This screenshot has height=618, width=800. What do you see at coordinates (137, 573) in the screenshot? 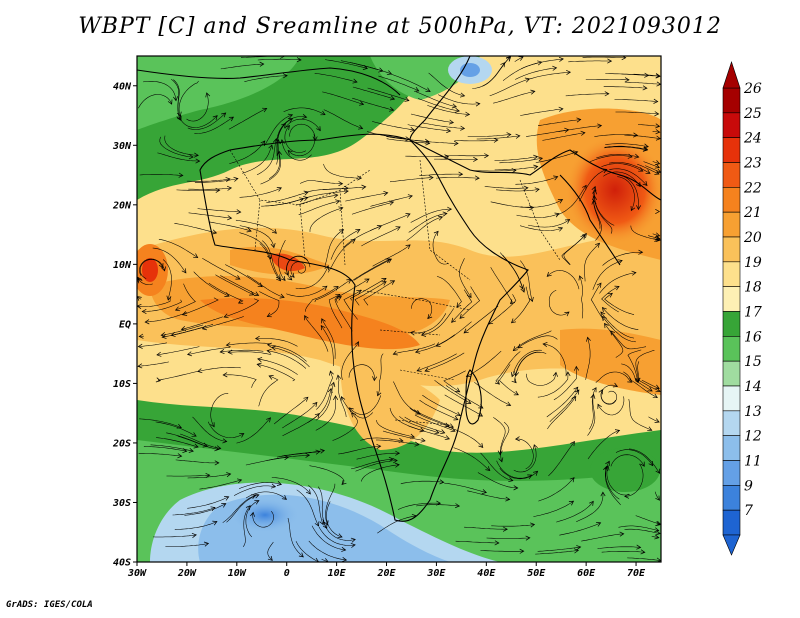
I see `lon-tick-label: 30W` at bounding box center [137, 573].